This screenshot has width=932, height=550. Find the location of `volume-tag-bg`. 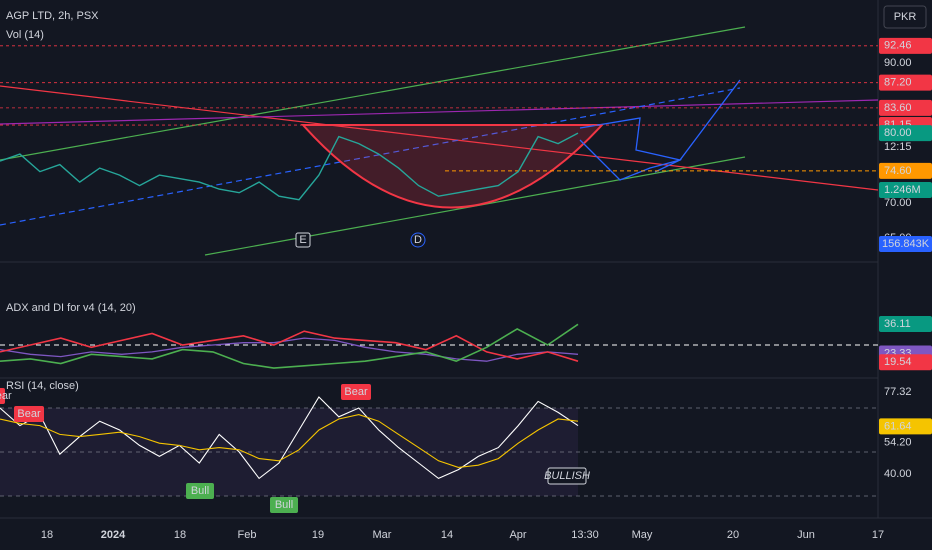

volume-tag-bg is located at coordinates (905, 190).